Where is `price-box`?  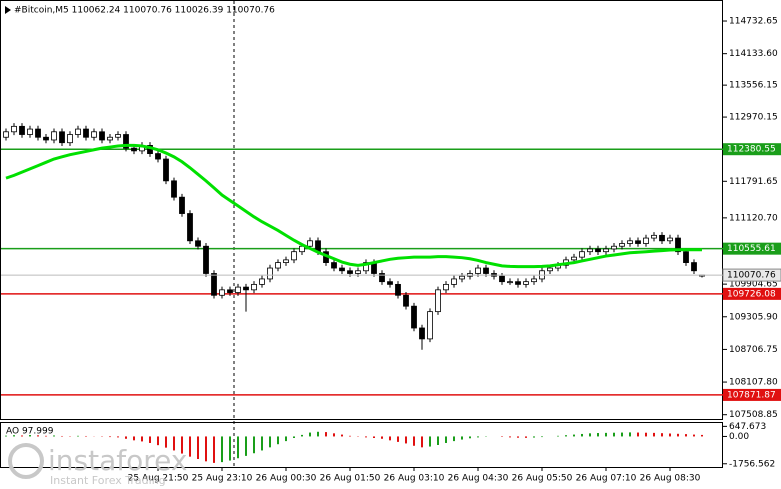 price-box is located at coordinates (751, 275).